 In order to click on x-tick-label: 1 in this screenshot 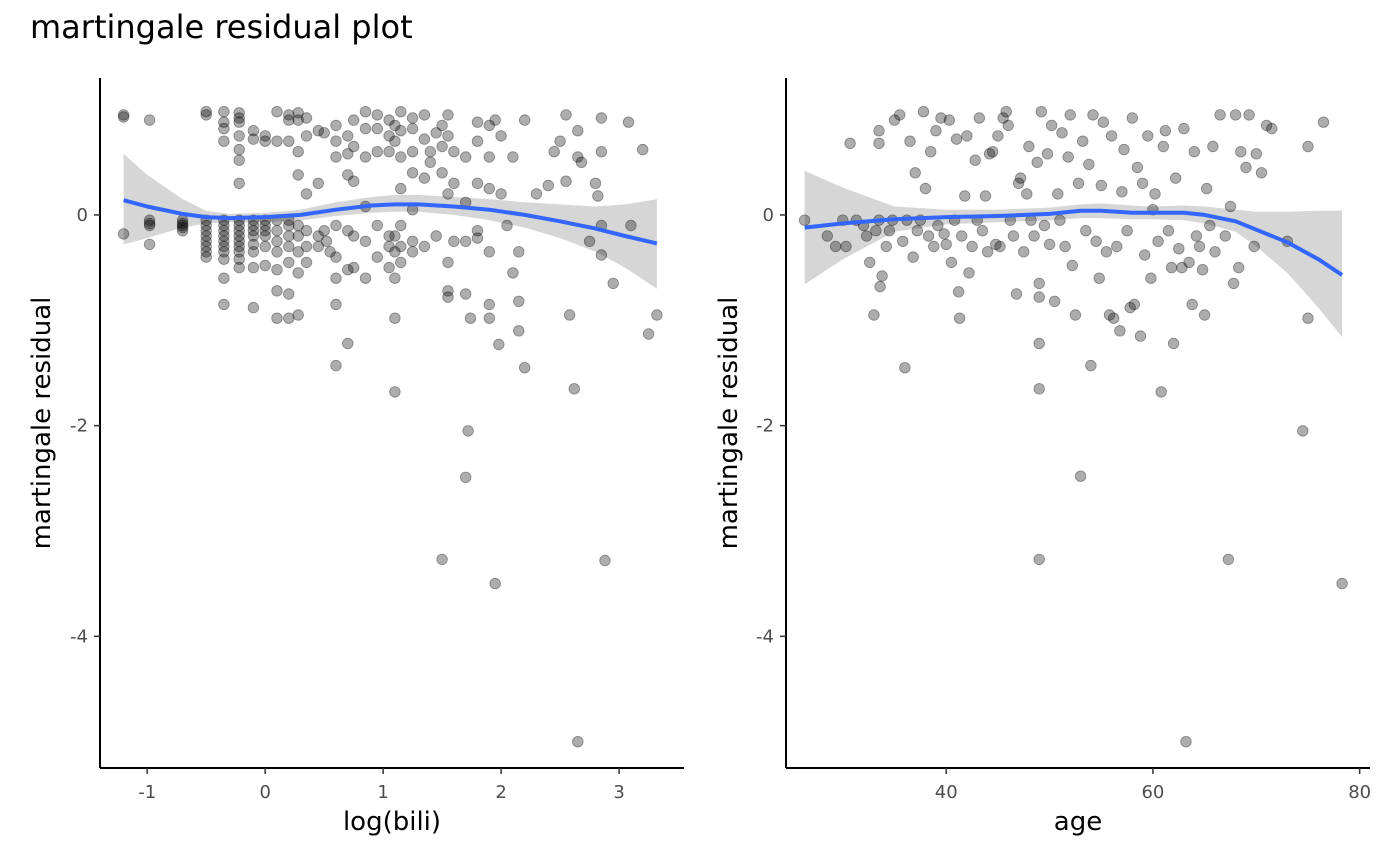, I will do `click(382, 792)`.